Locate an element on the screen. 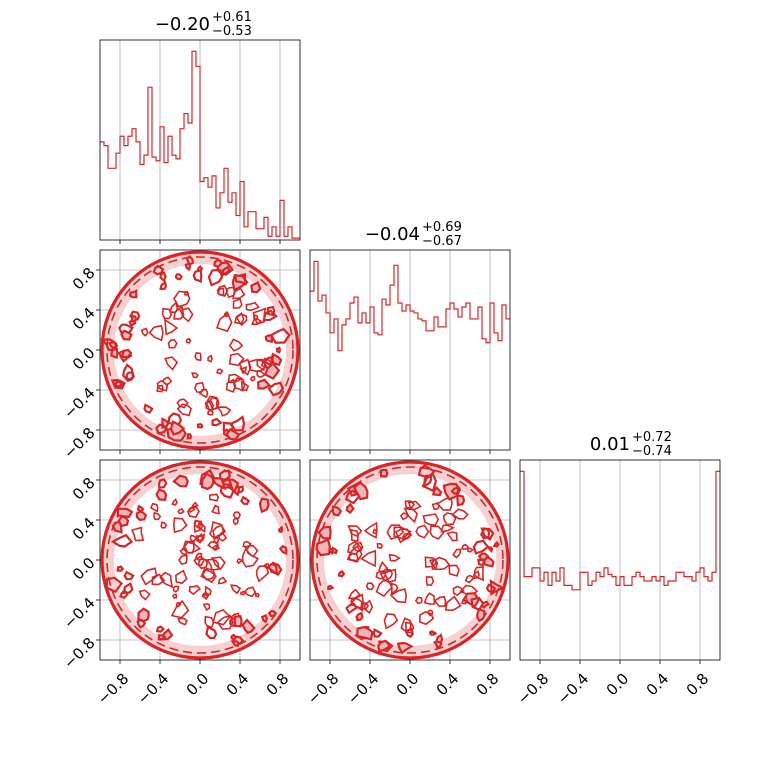 This screenshot has height=760, width=760. title-lower-error: −0.74 is located at coordinates (652, 451).